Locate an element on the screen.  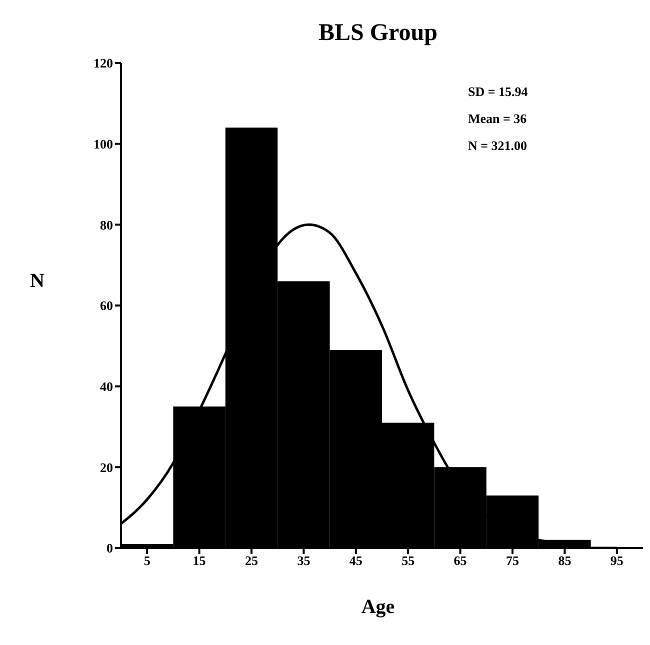
y-tick-label: 60 is located at coordinates (106, 306).